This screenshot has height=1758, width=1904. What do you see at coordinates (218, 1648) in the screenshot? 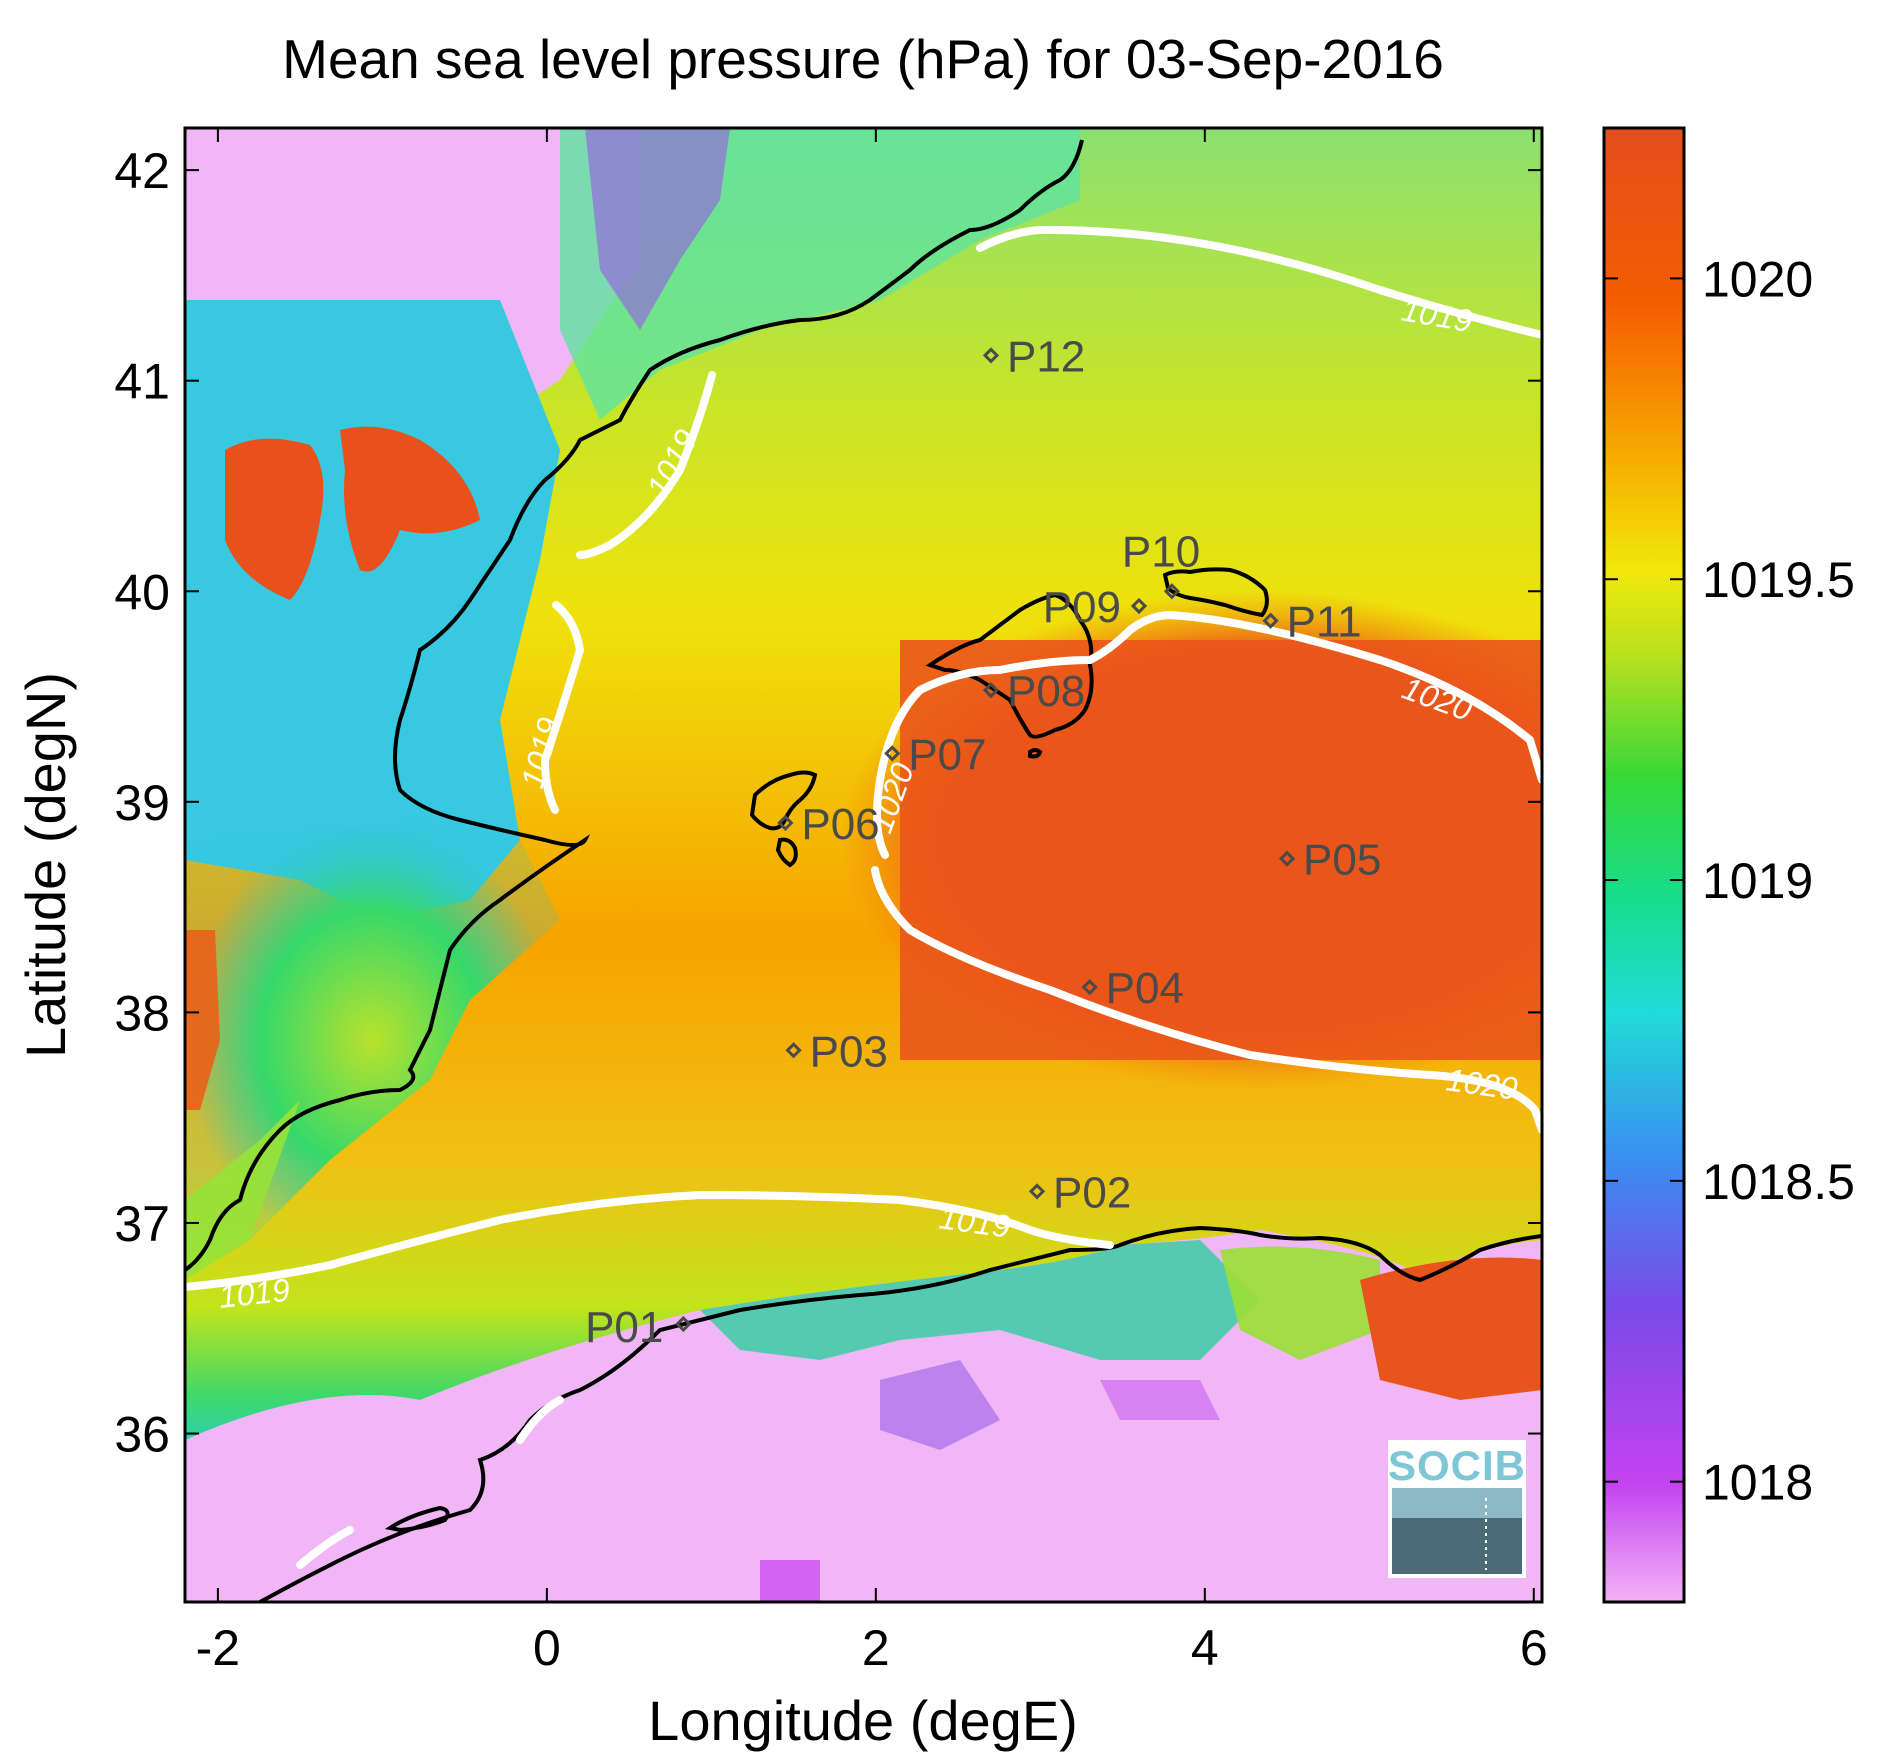
I see `x-tick-label: -2` at bounding box center [218, 1648].